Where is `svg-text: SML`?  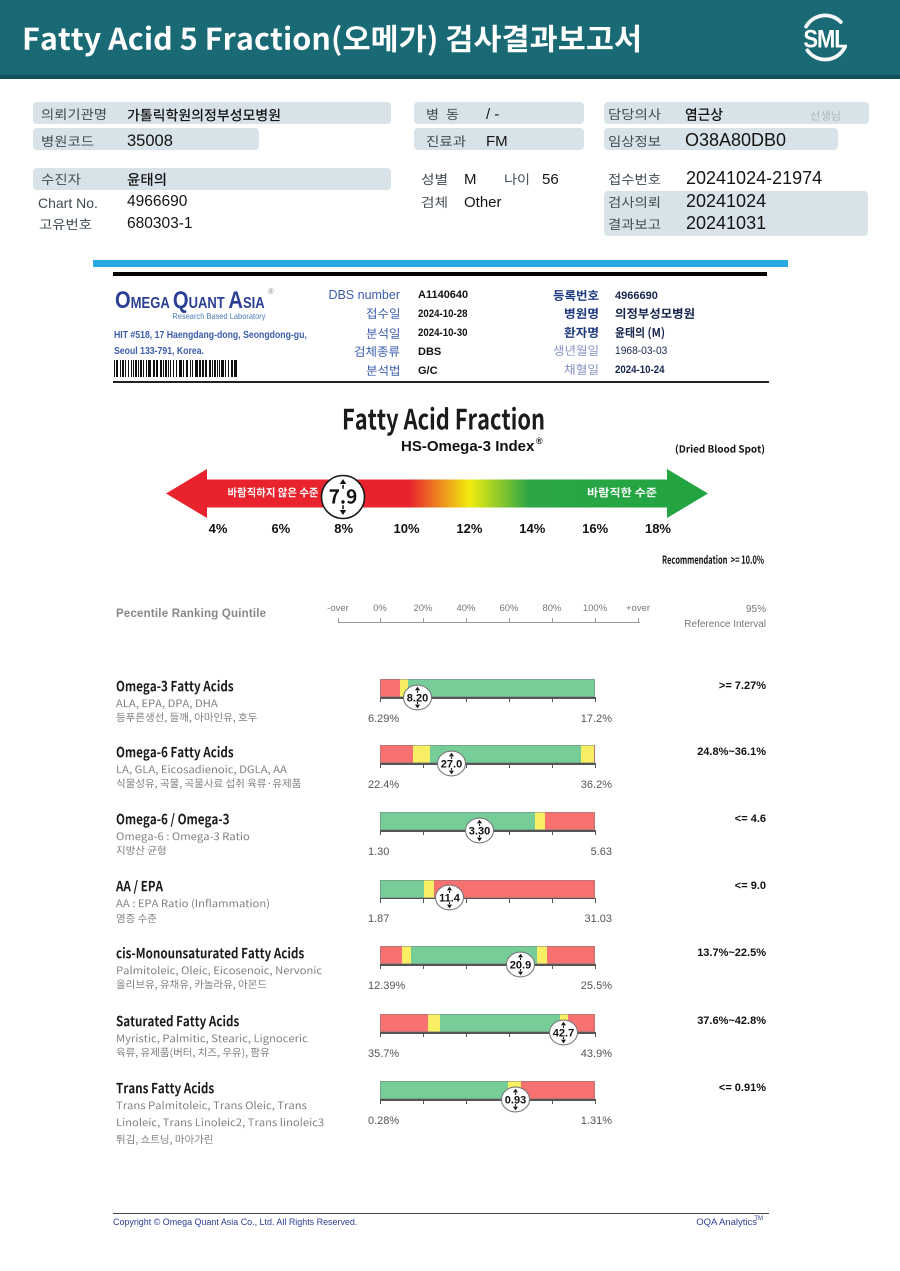
svg-text: SML is located at coordinates (825, 39).